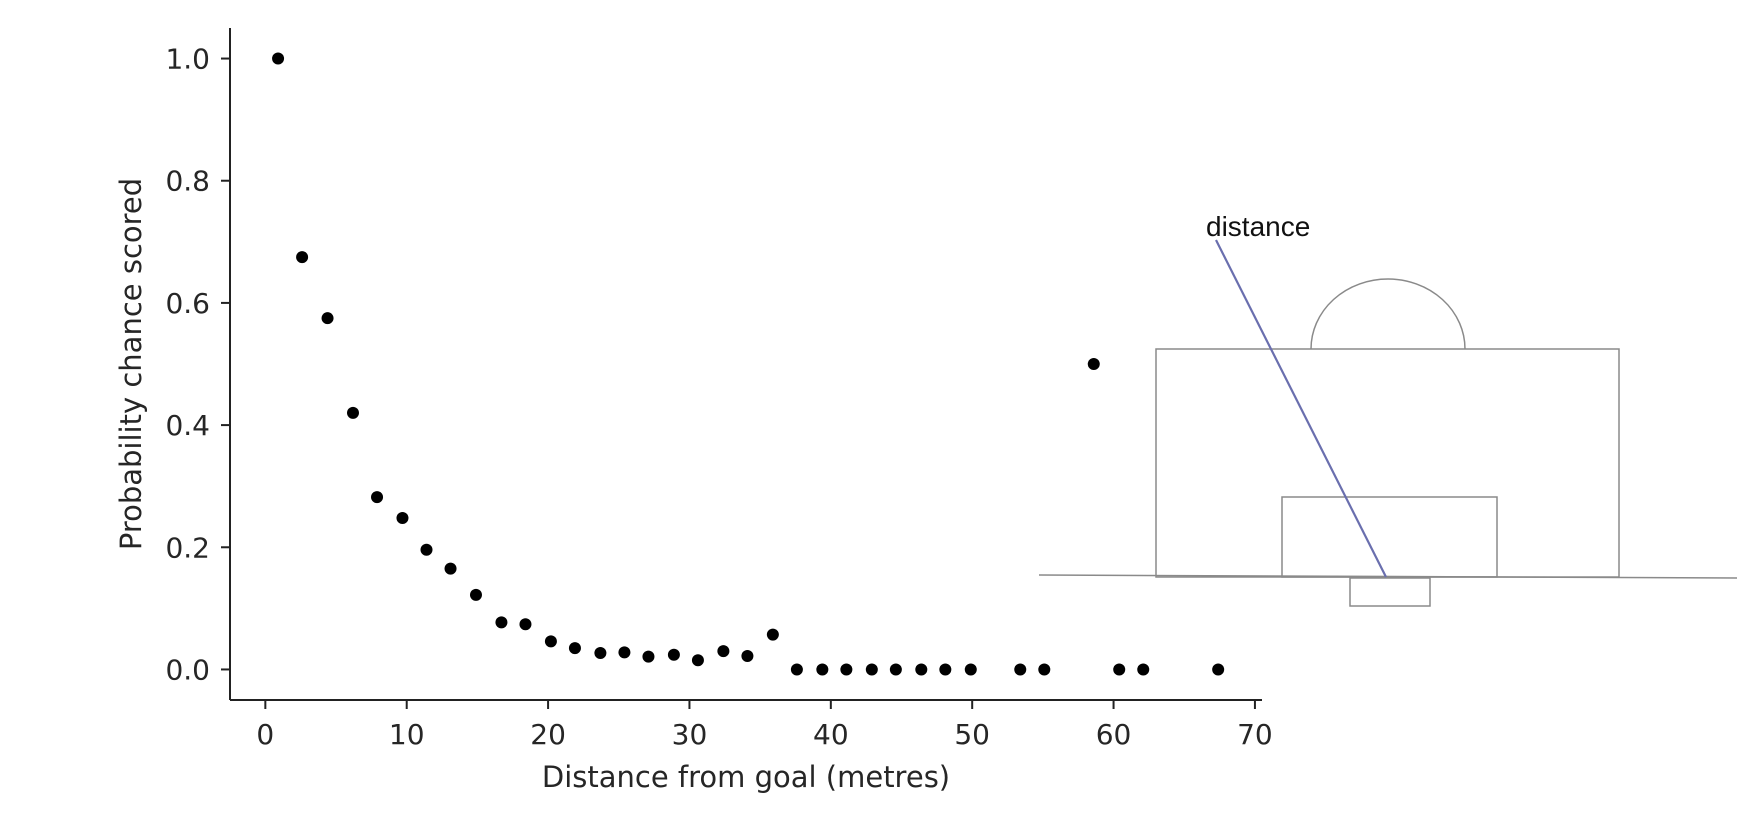 The height and width of the screenshot is (833, 1747). What do you see at coordinates (187, 59) in the screenshot?
I see `y-tick-label: 1.0` at bounding box center [187, 59].